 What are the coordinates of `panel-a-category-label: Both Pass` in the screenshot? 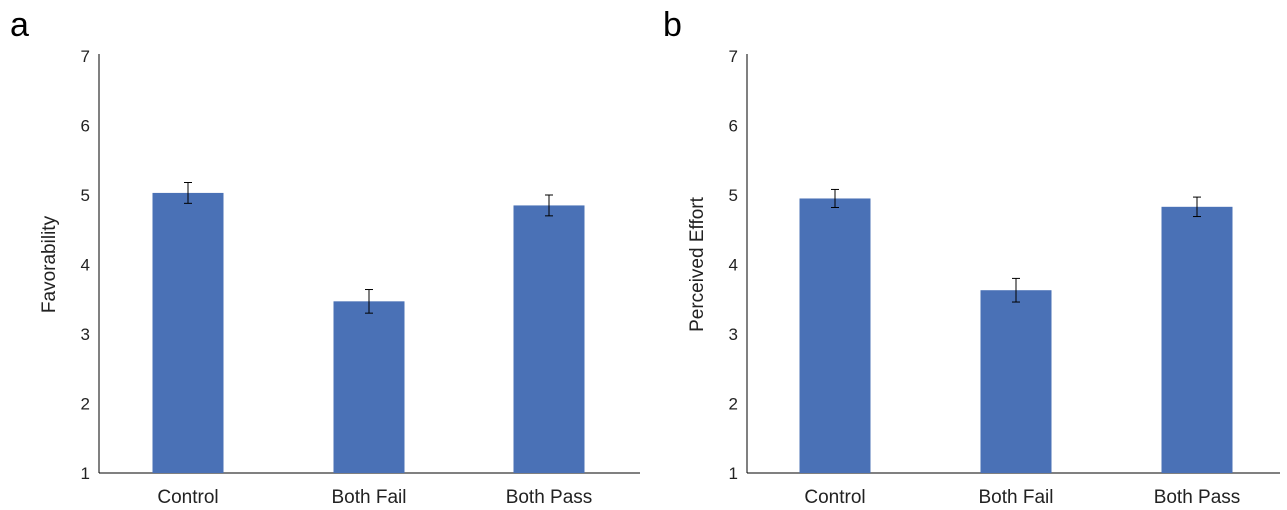 It's located at (549, 497).